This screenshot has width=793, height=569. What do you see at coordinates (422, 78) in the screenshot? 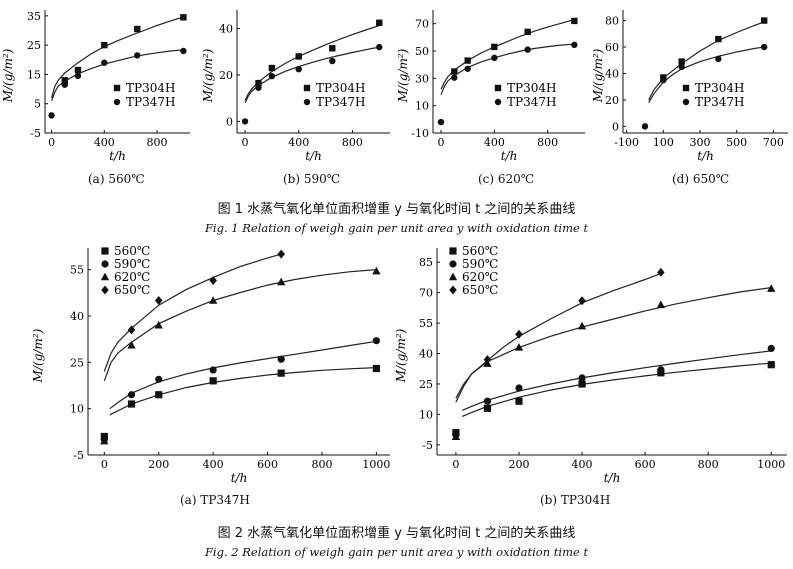
I see `y-tick-label: 30` at bounding box center [422, 78].